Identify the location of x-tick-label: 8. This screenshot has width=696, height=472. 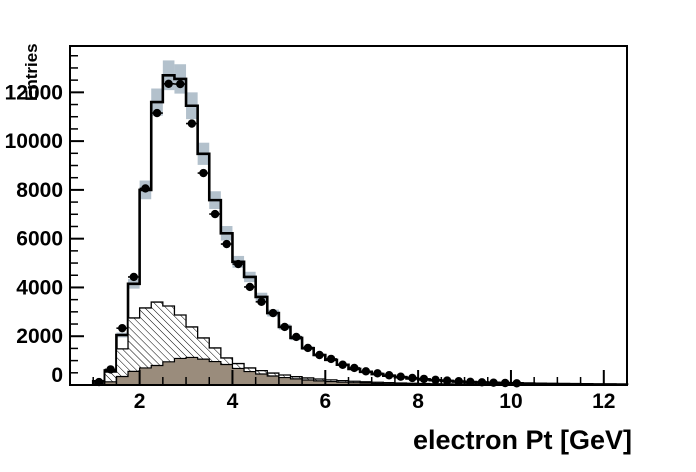
(418, 401).